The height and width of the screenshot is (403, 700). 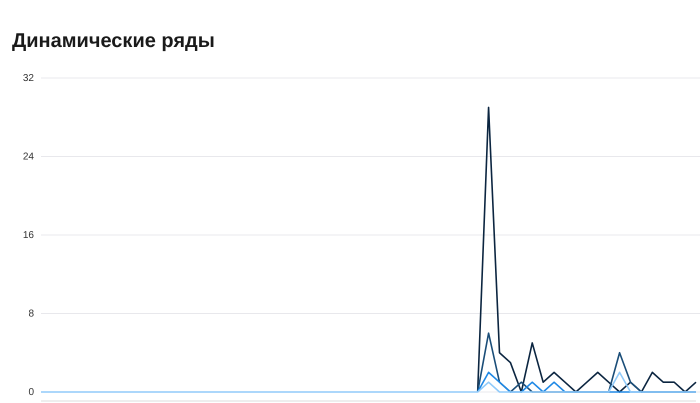 What do you see at coordinates (31, 392) in the screenshot?
I see `y-tick-label: 0` at bounding box center [31, 392].